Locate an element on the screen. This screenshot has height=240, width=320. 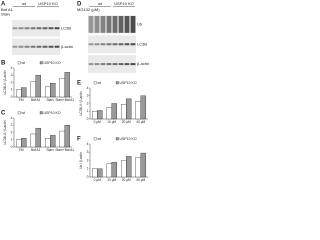
x-tick-label: 10 μM is located at coordinates (111, 180).